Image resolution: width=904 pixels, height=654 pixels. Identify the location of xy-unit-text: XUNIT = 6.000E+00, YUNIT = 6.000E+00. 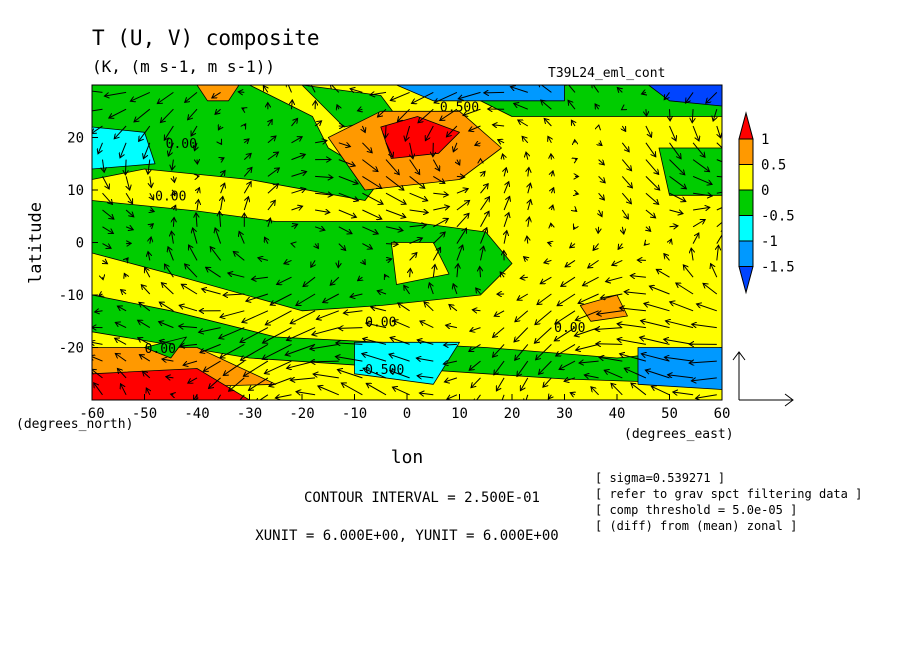
(406, 536).